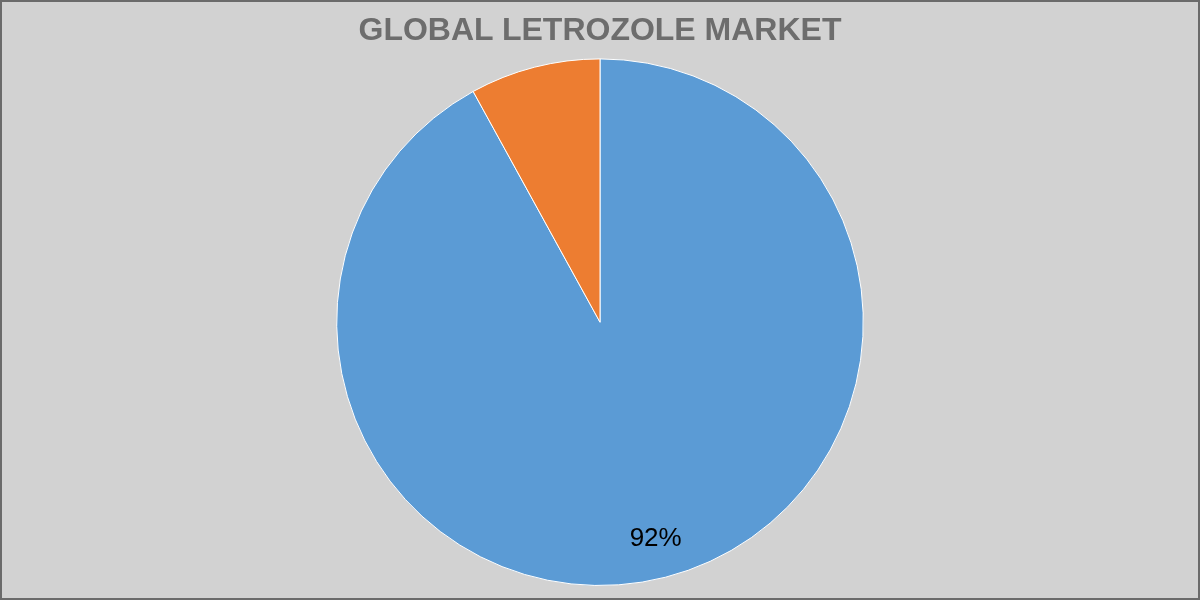 This screenshot has width=1200, height=600. Describe the element at coordinates (600, 29) in the screenshot. I see `chart-title: GLOBAL LETROZOLE MARKET` at that location.